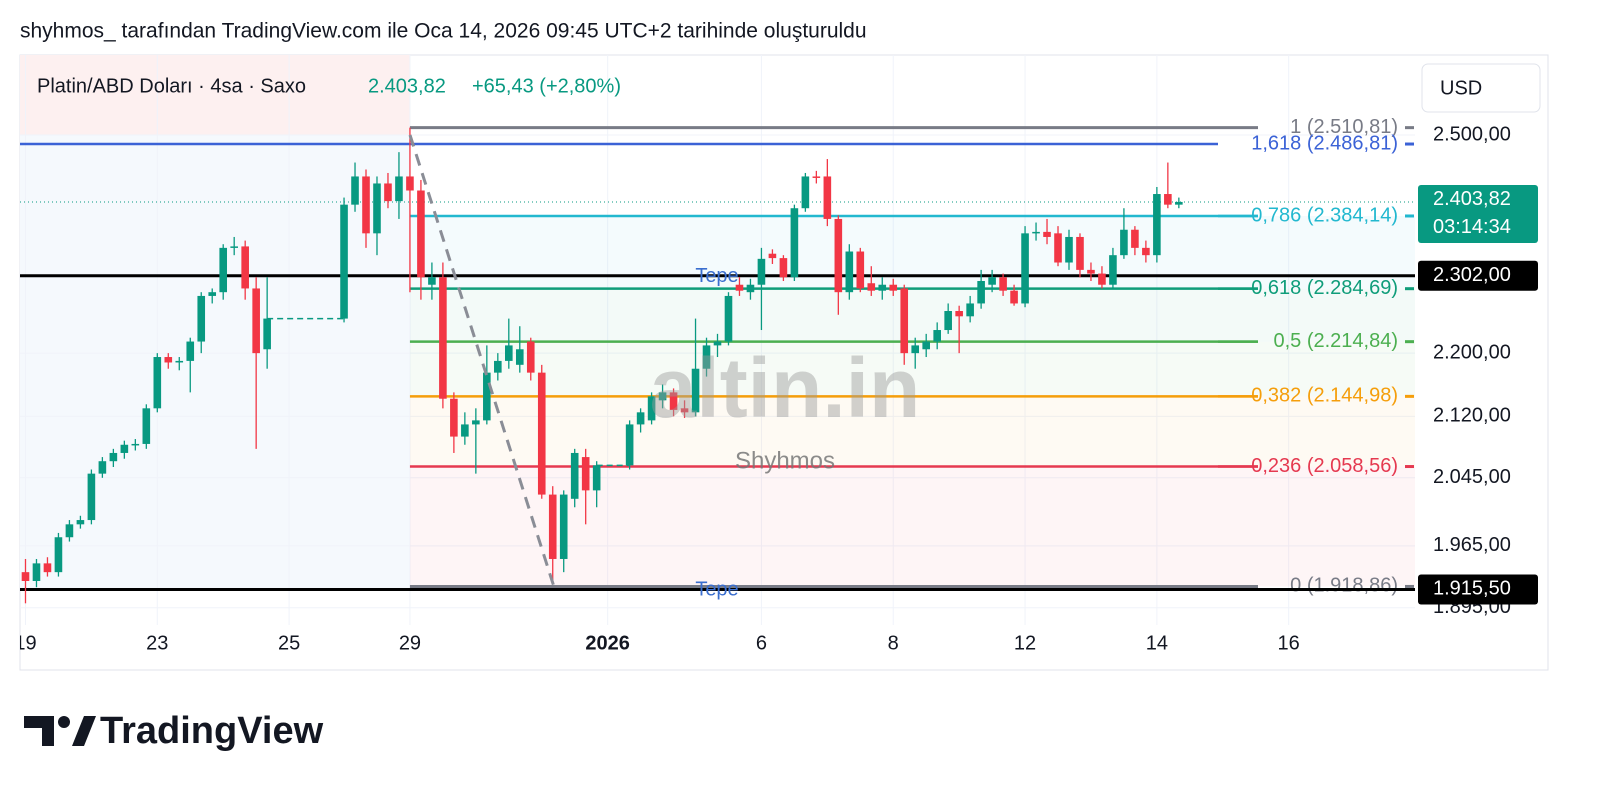 The height and width of the screenshot is (809, 1600). Describe the element at coordinates (1472, 545) in the screenshot. I see `y-tick-label: 1.965,00` at that location.